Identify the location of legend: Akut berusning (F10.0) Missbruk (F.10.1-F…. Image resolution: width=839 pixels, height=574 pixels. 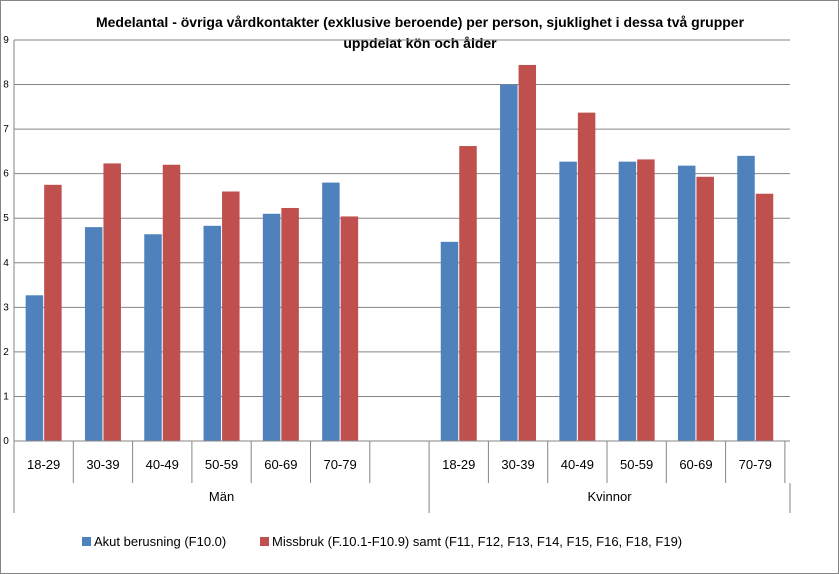
(382, 541).